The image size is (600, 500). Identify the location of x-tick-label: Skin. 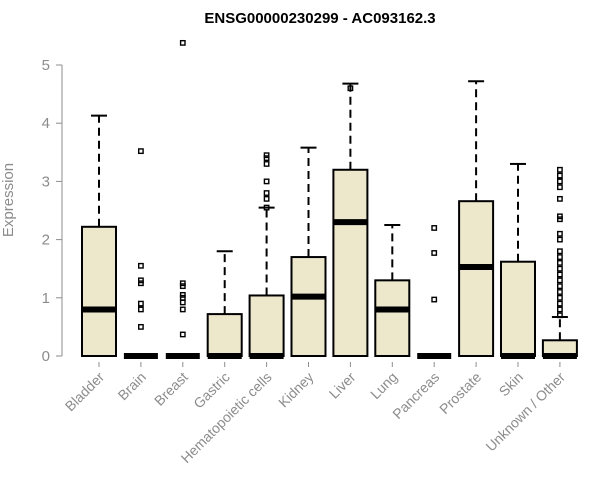
(511, 384).